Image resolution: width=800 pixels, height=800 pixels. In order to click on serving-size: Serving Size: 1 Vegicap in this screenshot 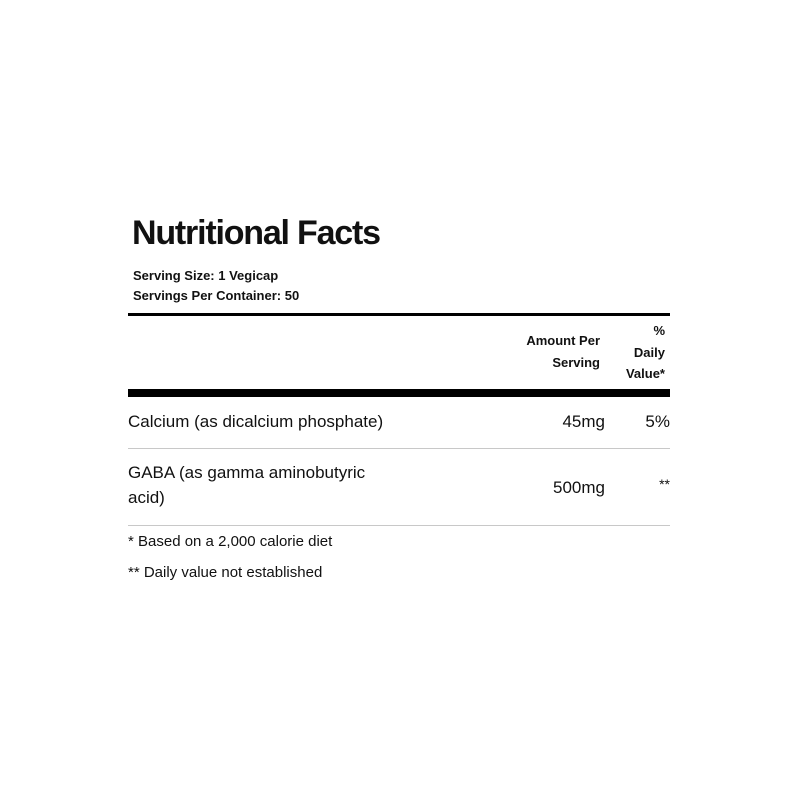, I will do `click(206, 275)`.